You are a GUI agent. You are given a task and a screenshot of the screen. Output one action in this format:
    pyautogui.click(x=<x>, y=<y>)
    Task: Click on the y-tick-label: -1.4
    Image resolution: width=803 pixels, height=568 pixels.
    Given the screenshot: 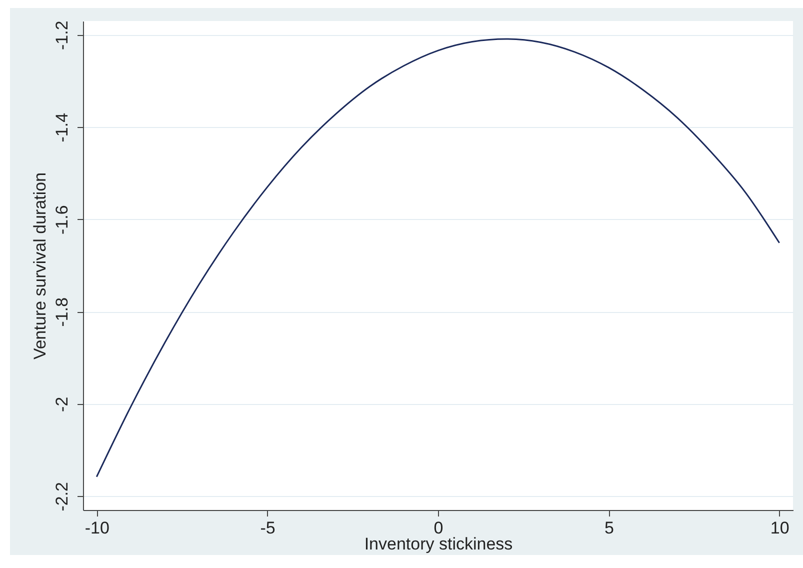 What is the action you would take?
    pyautogui.click(x=62, y=127)
    